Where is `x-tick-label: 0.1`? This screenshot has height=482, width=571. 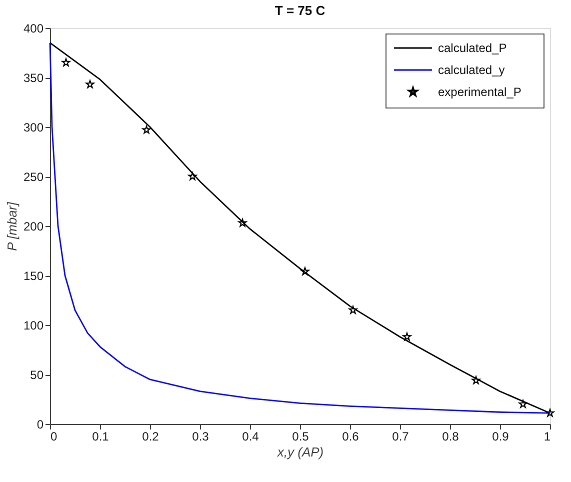 x-tick-label: 0.1 is located at coordinates (101, 437).